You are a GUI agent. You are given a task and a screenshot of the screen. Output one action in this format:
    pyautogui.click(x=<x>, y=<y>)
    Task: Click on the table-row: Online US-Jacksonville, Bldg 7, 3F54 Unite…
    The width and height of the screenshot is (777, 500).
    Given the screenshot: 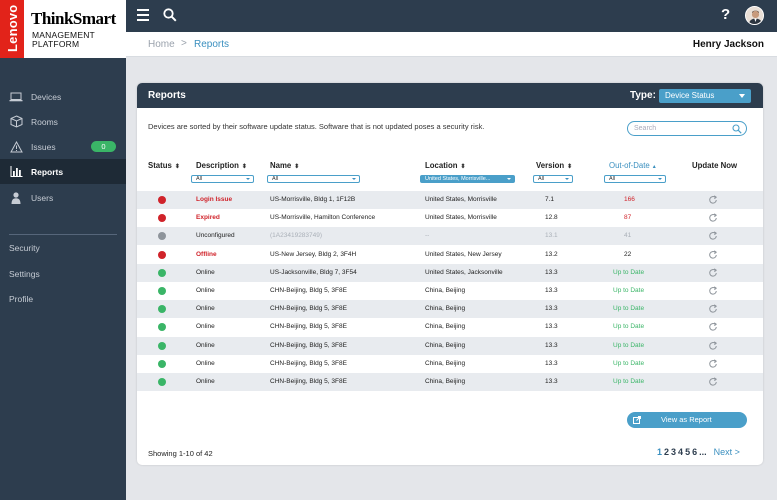 What is the action you would take?
    pyautogui.click(x=450, y=272)
    